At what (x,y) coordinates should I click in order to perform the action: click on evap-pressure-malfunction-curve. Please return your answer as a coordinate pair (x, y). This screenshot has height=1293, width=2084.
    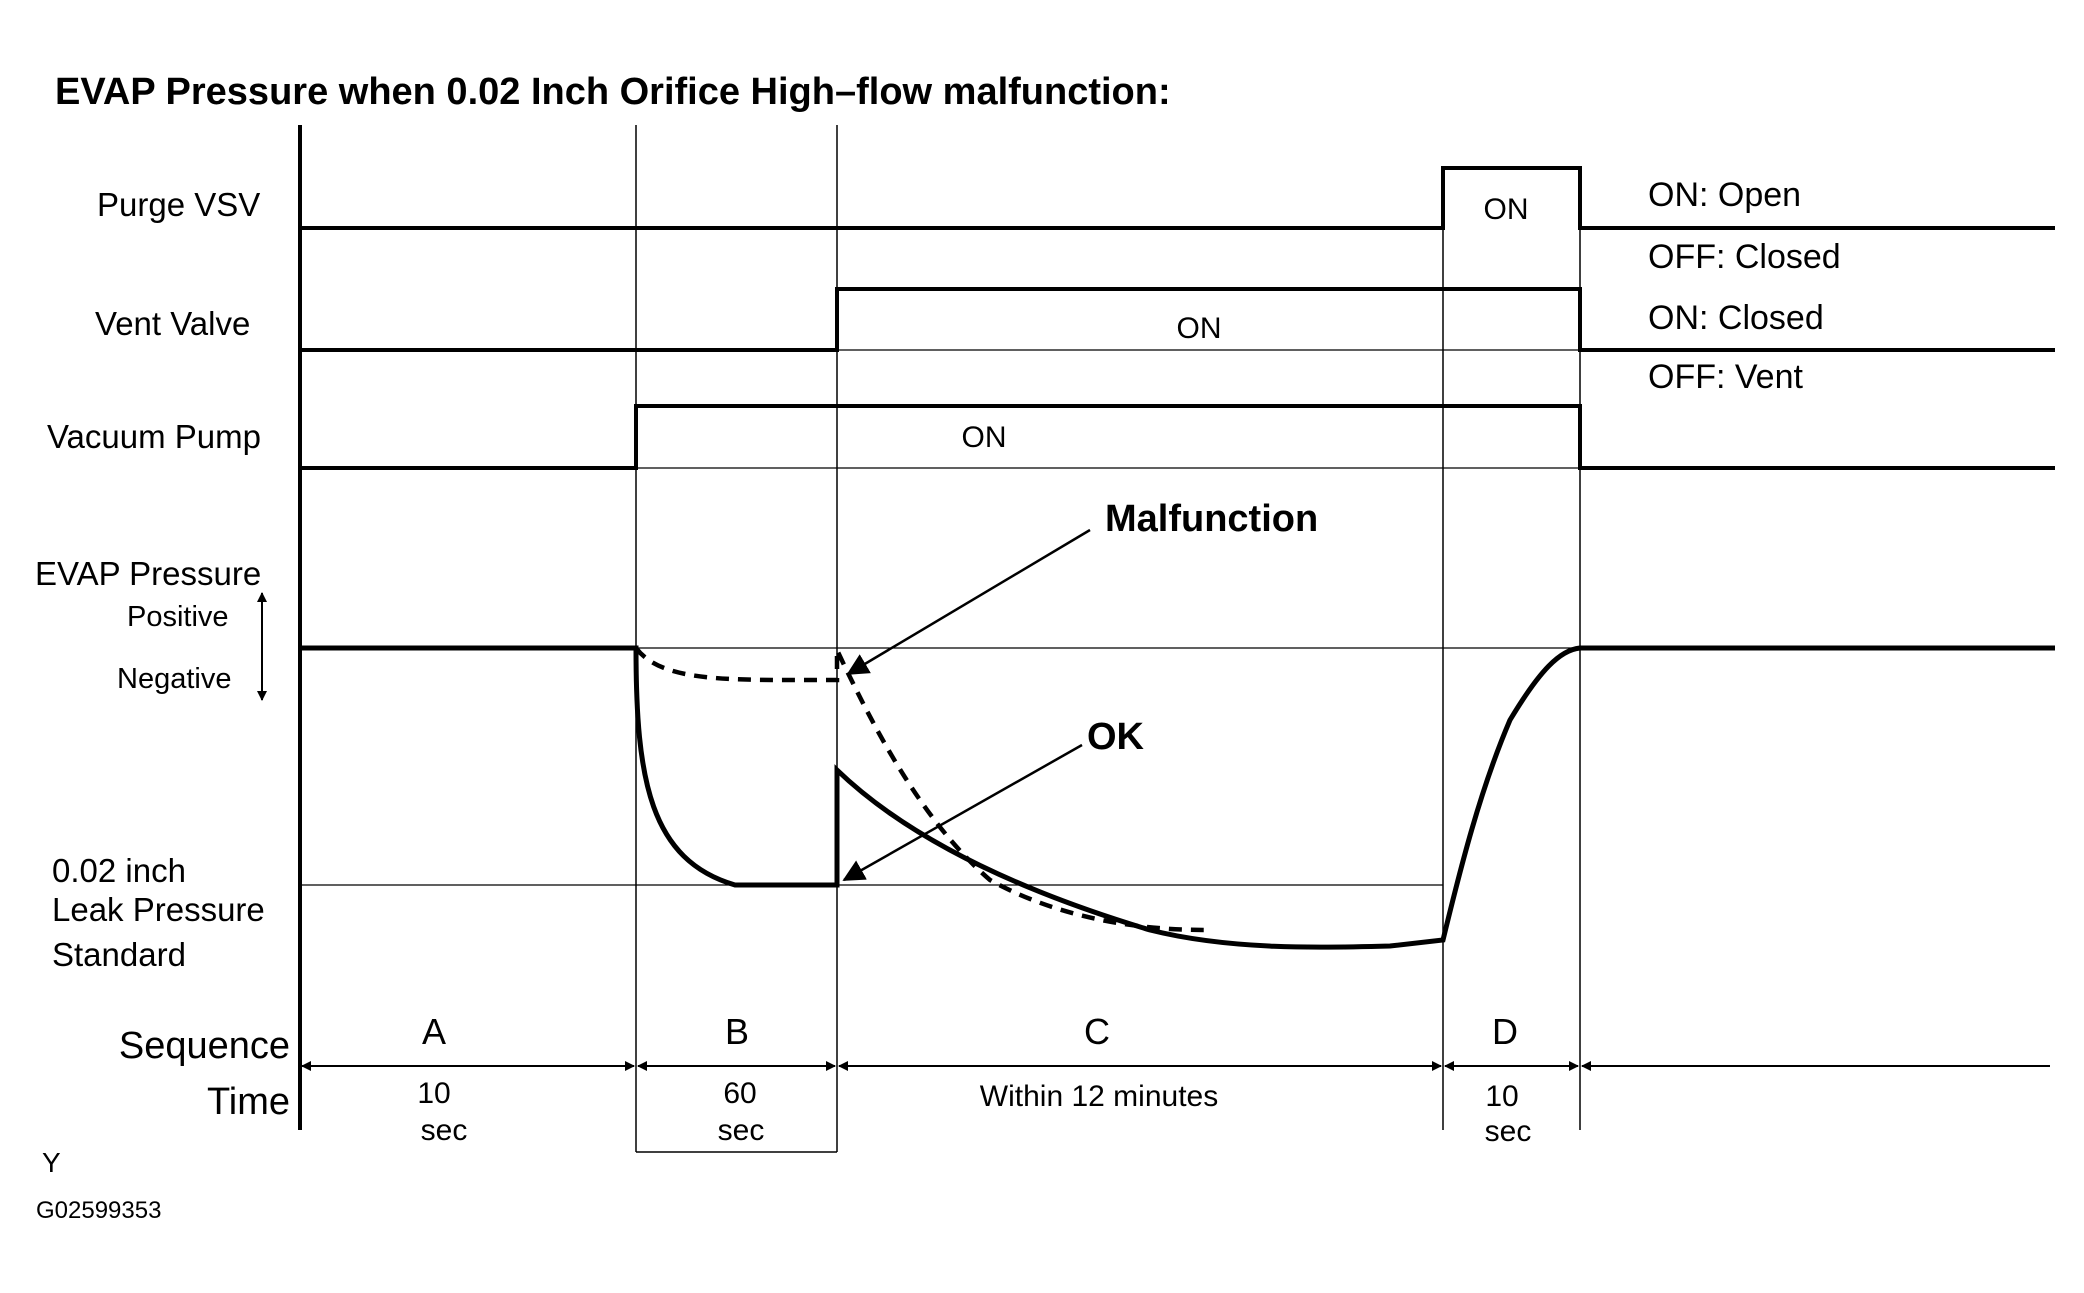
    Looking at the image, I should click on (922, 789).